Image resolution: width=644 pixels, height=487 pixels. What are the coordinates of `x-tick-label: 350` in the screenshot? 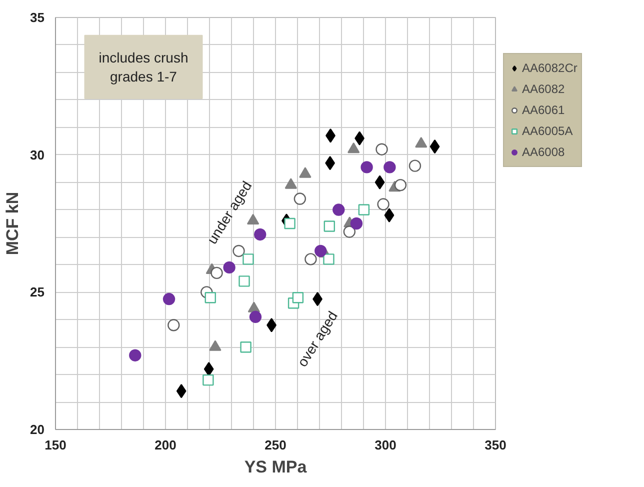 It's located at (495, 445).